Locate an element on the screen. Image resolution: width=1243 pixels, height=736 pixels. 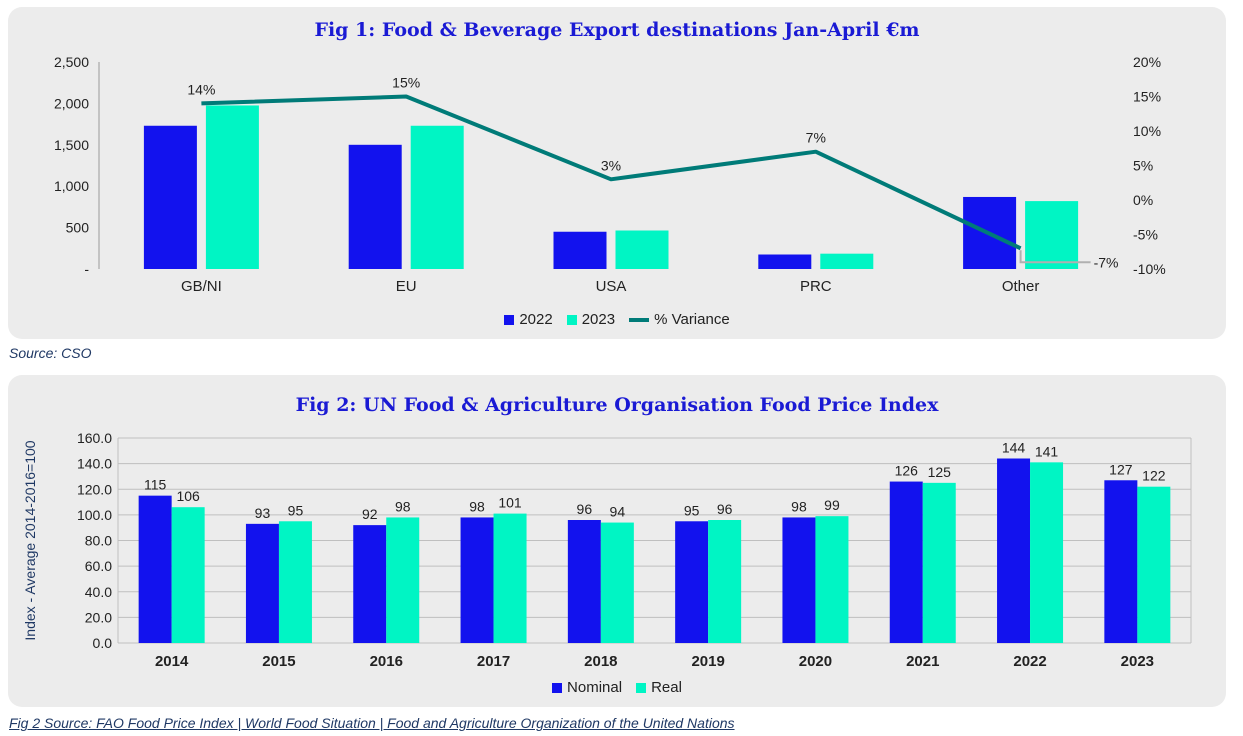
y-tick-label: 40.0 is located at coordinates (98, 592).